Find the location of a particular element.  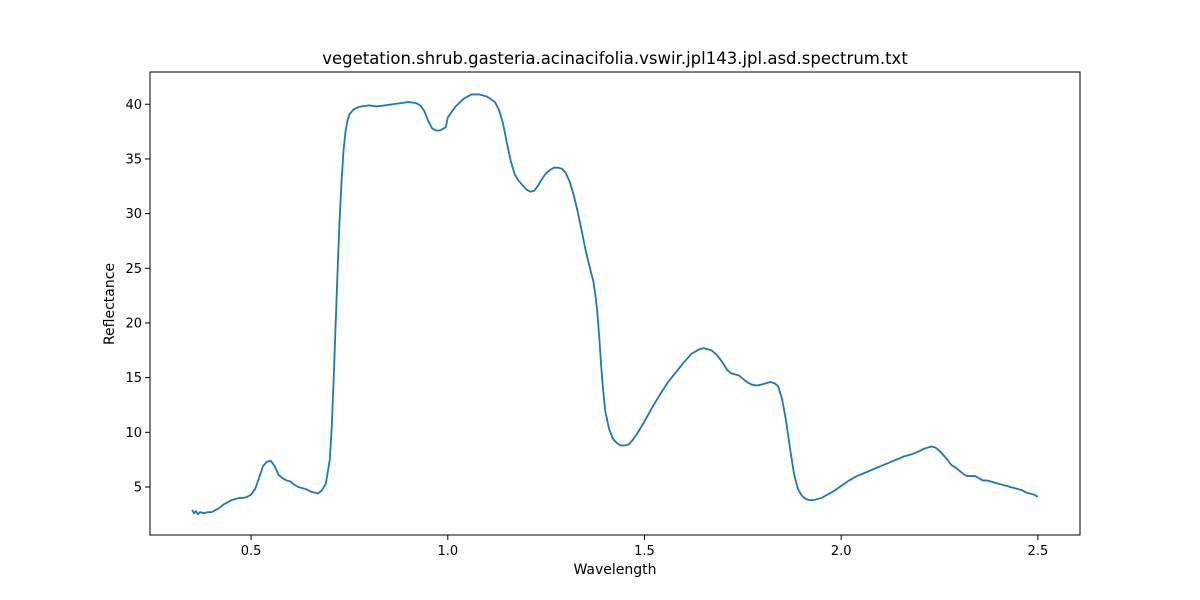

x-axis-ticks: 0.5 1.0 1.5 2.0 2.5 is located at coordinates (644, 547).